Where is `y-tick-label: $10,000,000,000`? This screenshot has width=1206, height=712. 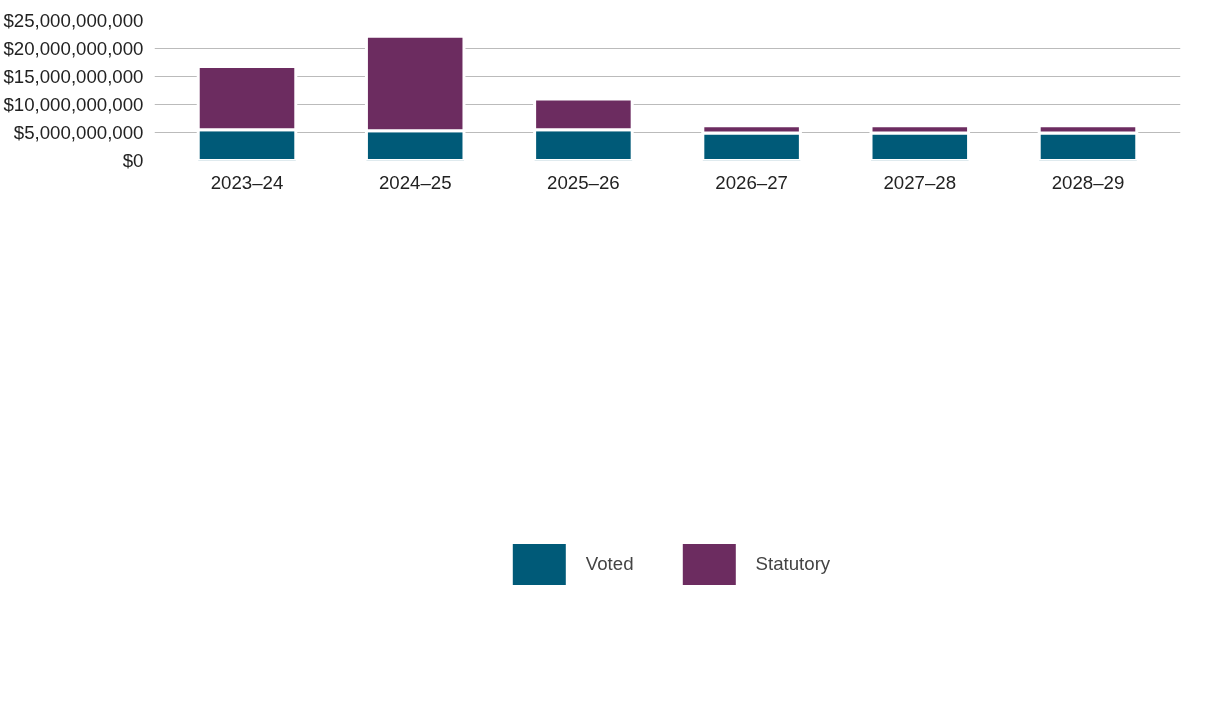 y-tick-label: $10,000,000,000 is located at coordinates (73, 104).